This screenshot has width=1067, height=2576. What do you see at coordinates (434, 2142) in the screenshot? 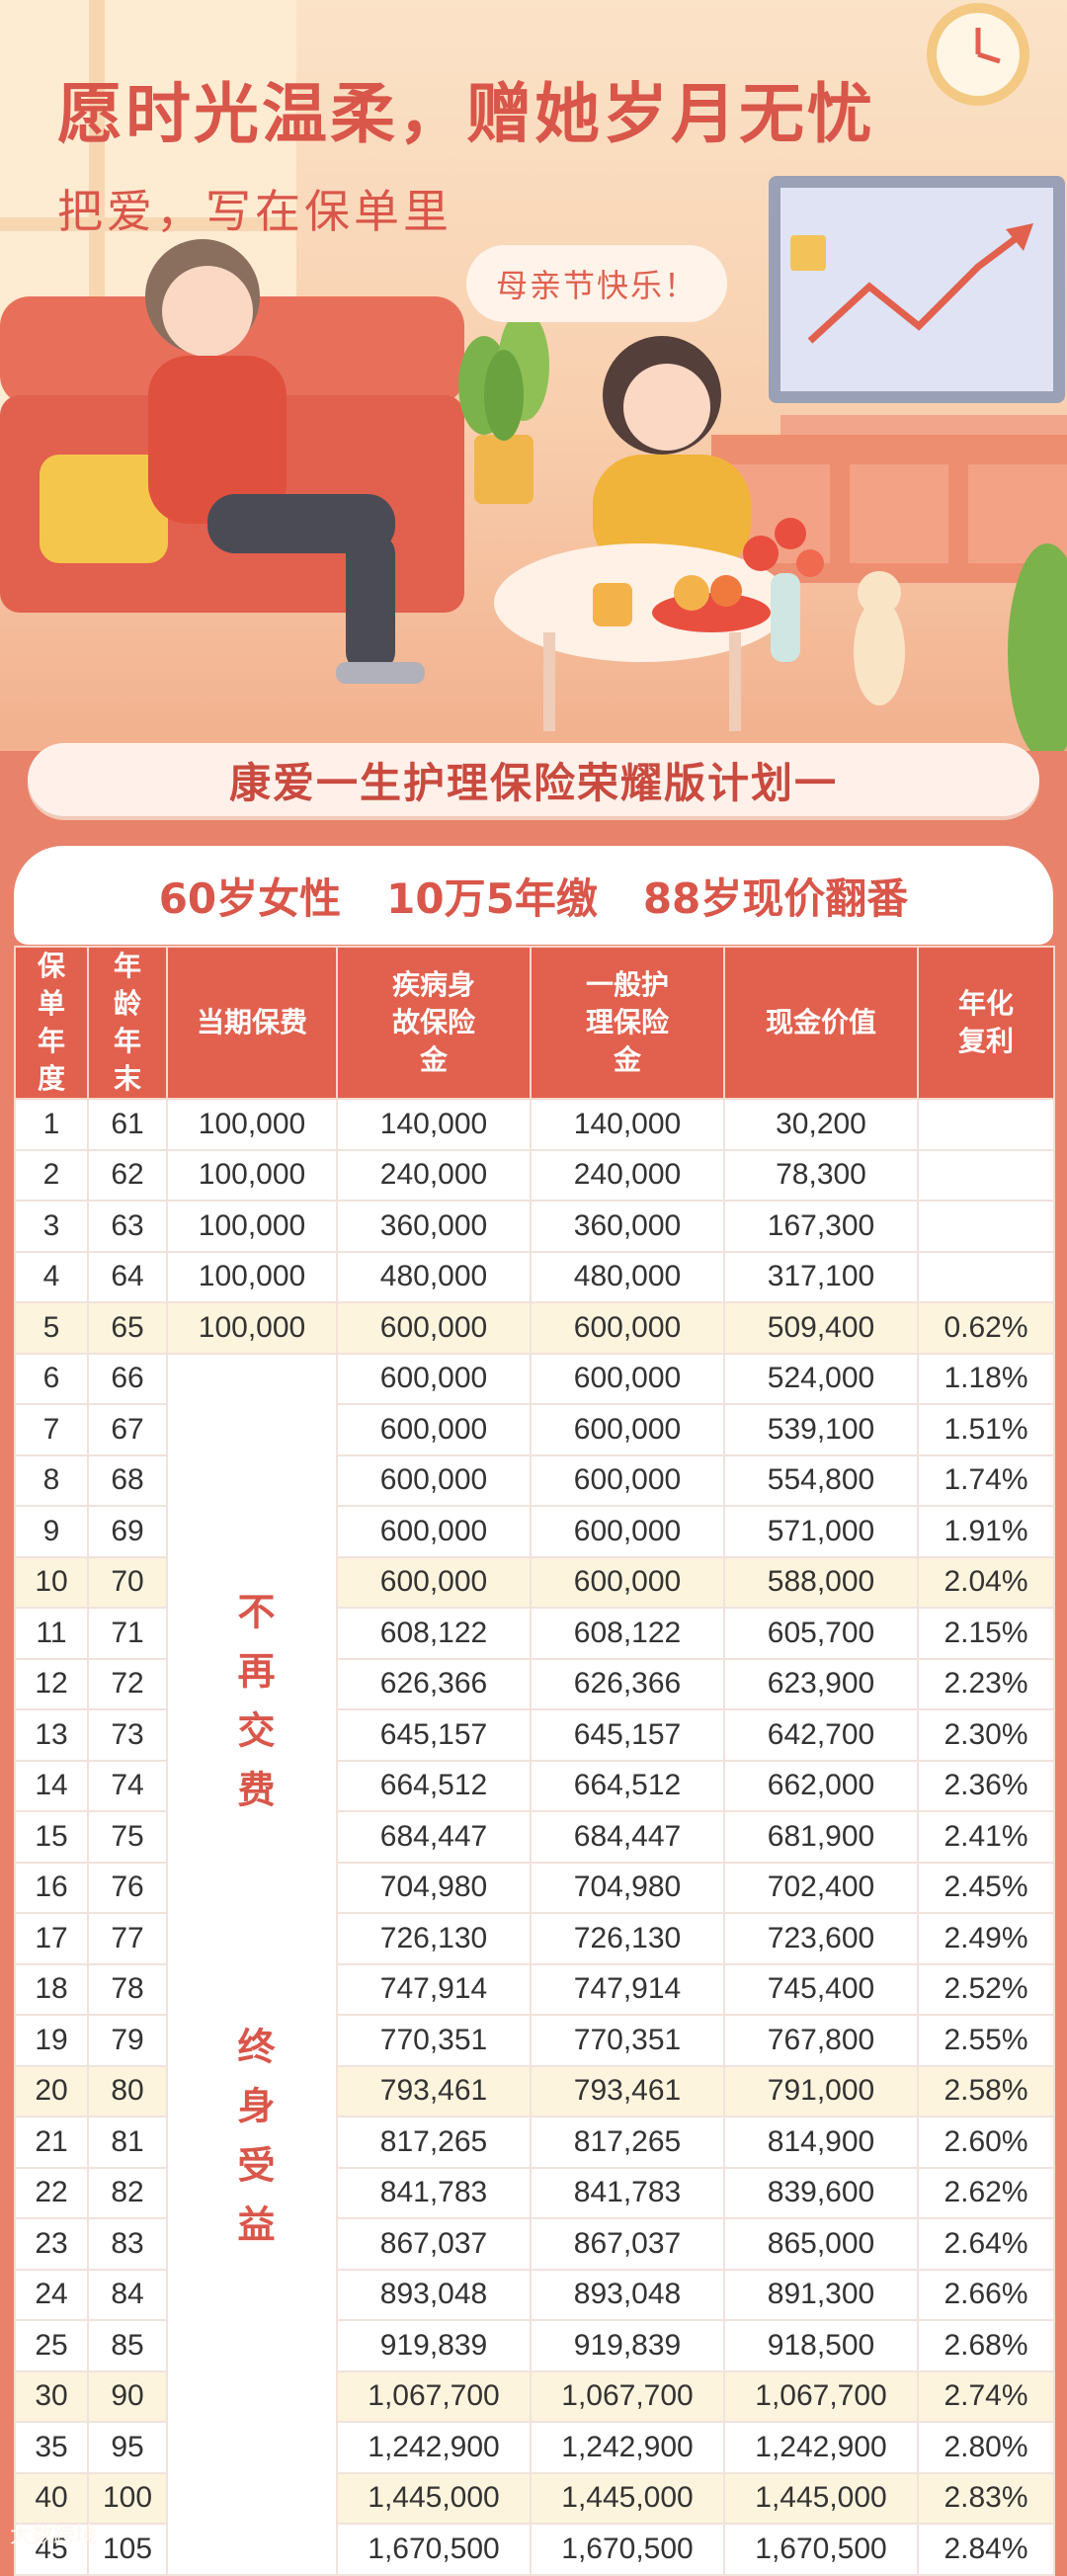
I see `cell-death-benefit: 817,265` at bounding box center [434, 2142].